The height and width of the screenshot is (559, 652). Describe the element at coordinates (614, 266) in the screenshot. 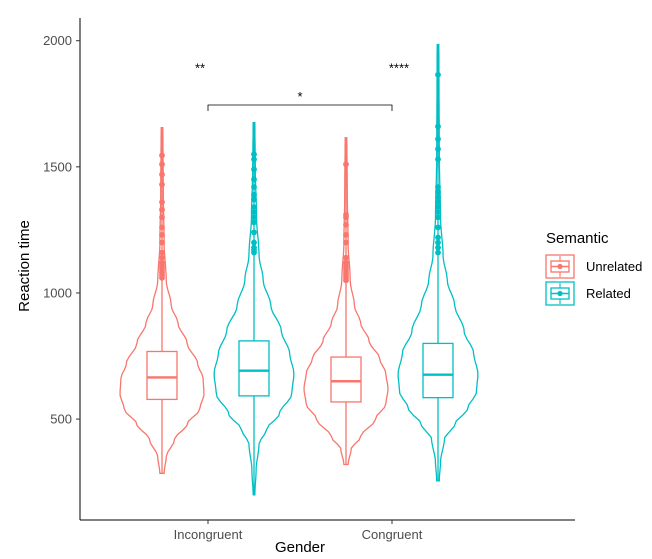

I see `legend-label: Unrelated` at that location.